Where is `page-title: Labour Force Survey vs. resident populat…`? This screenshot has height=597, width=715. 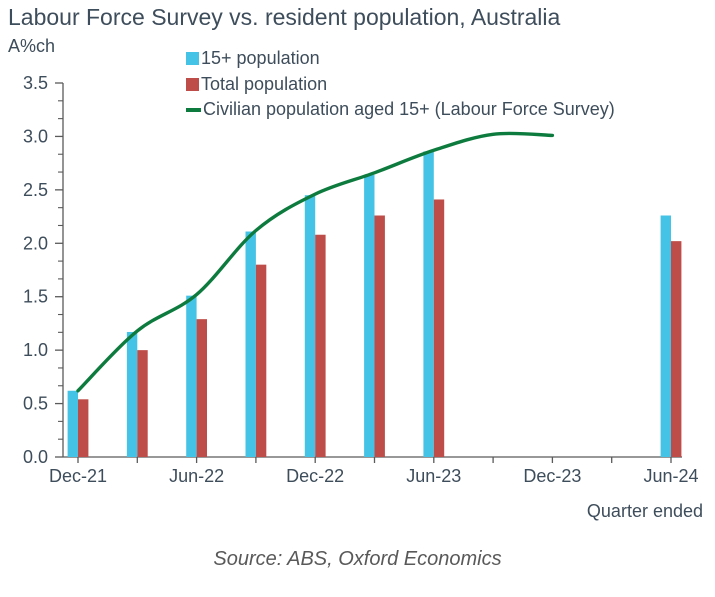 page-title: Labour Force Survey vs. resident populat… is located at coordinates (284, 17).